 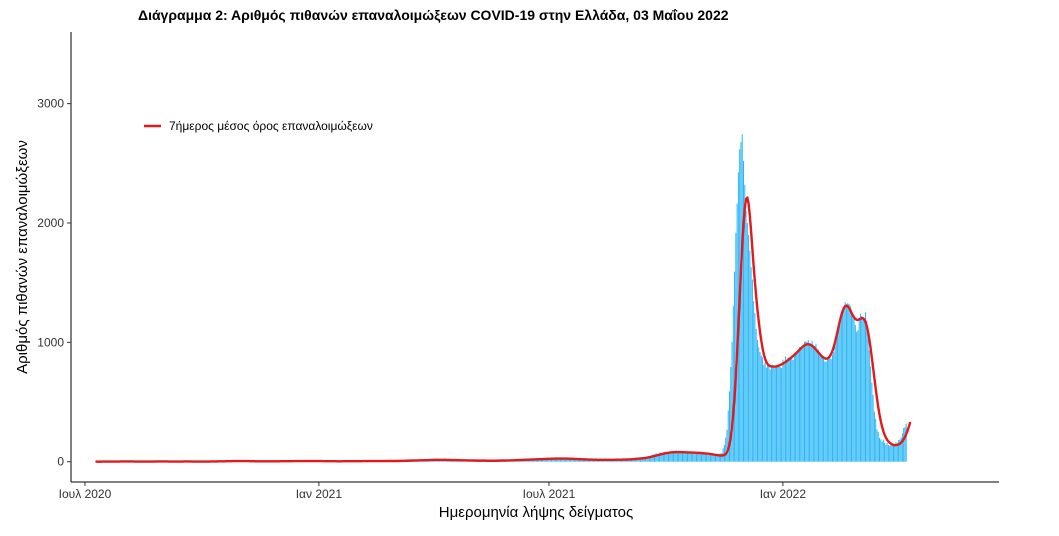 I want to click on y-tick-label: 0, so click(x=60, y=462).